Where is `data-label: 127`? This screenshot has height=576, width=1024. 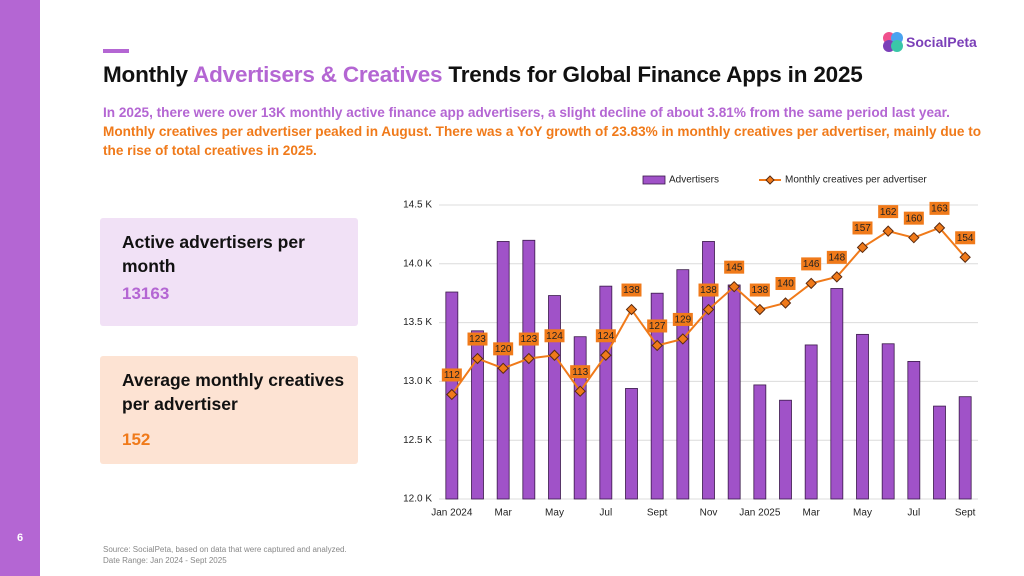 data-label: 127 is located at coordinates (657, 326).